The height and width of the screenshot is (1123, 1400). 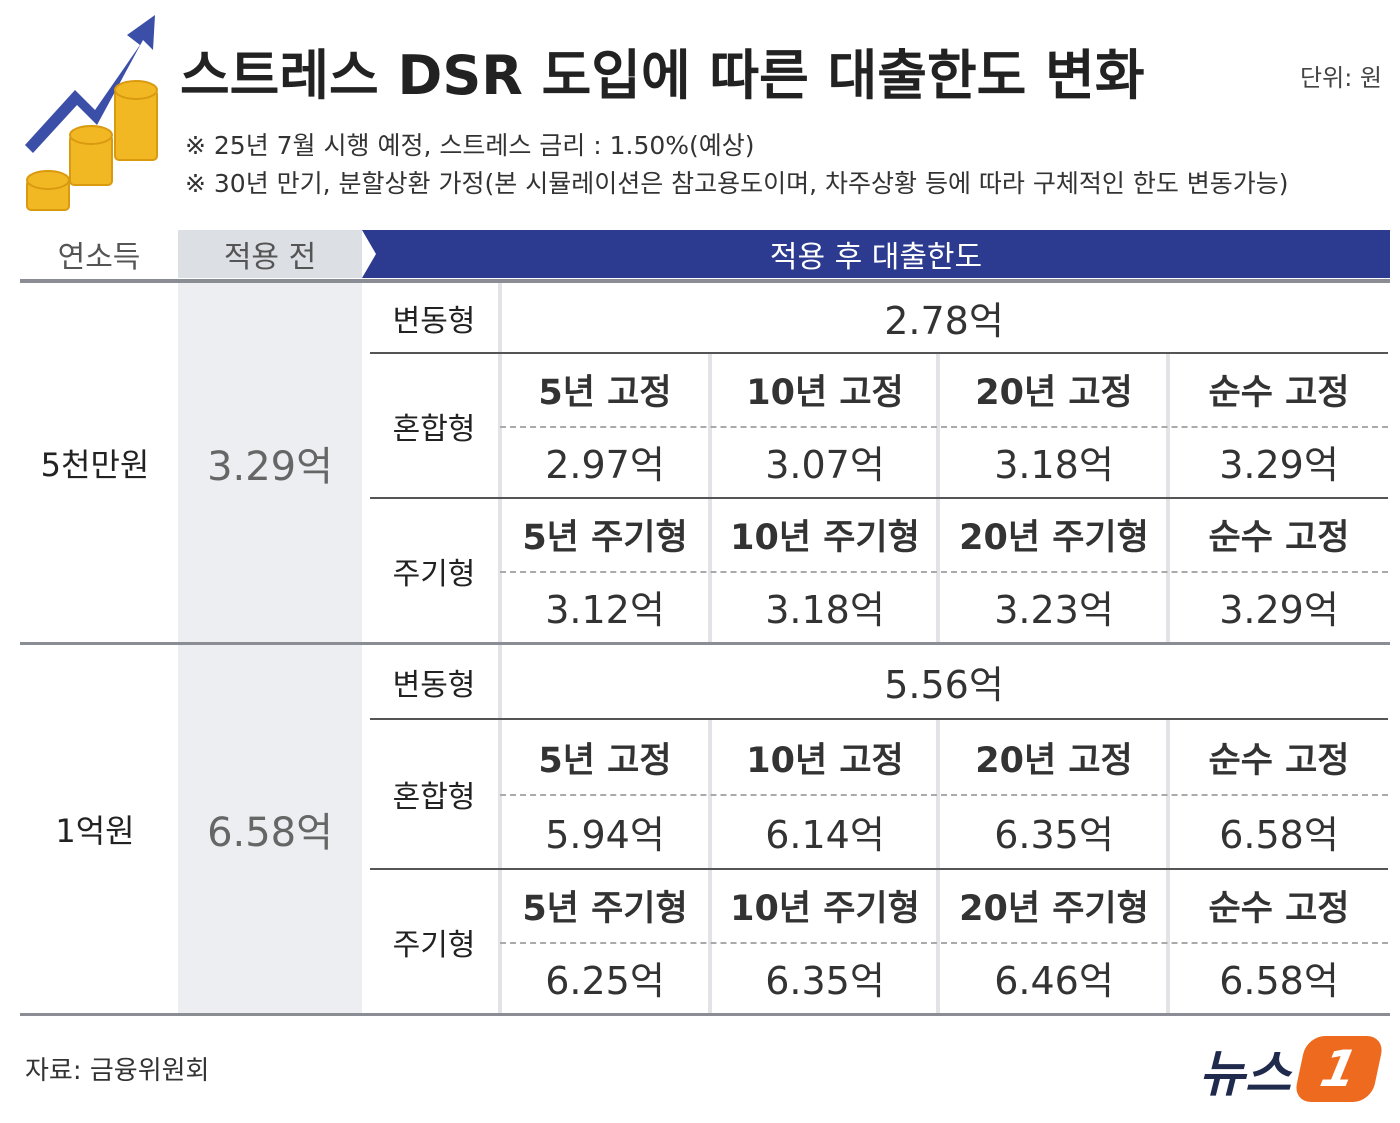 I want to click on item-value: 2.97억, so click(x=605, y=464).